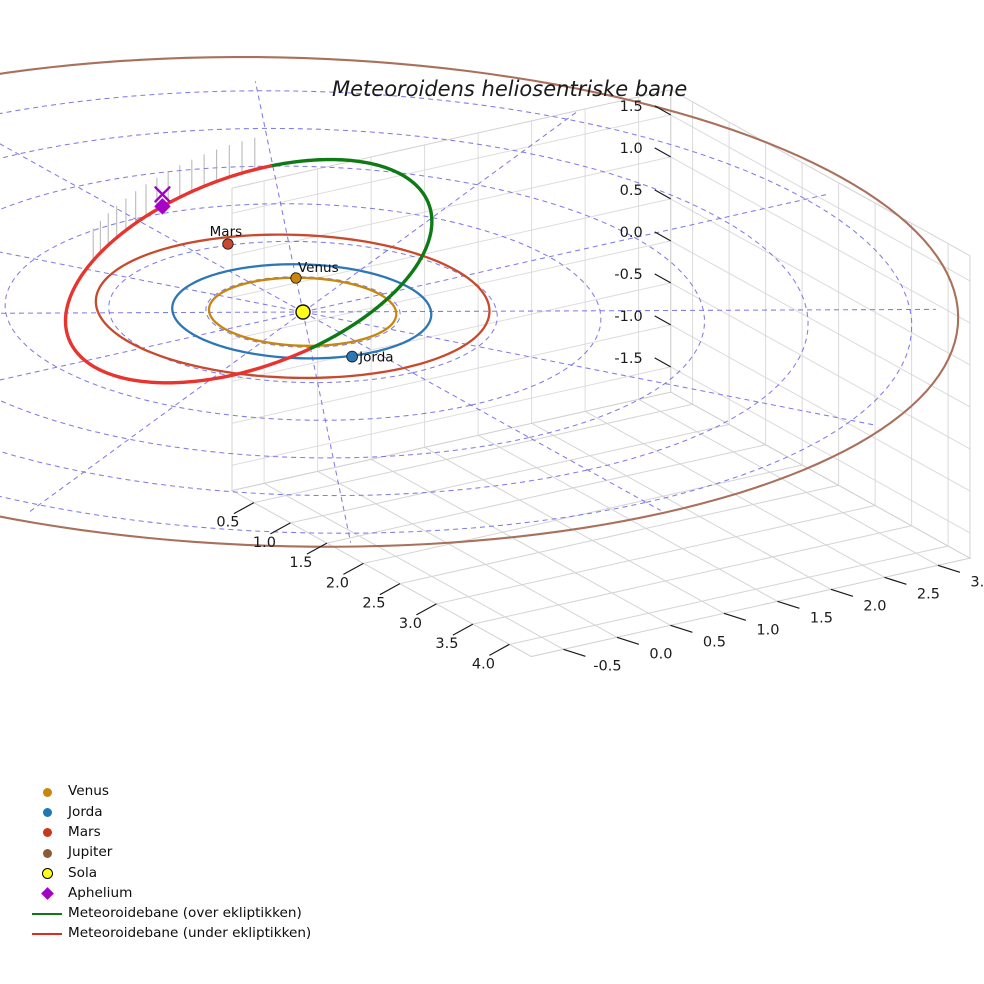  Describe the element at coordinates (928, 594) in the screenshot. I see `y-tick-label: 2.5` at that location.